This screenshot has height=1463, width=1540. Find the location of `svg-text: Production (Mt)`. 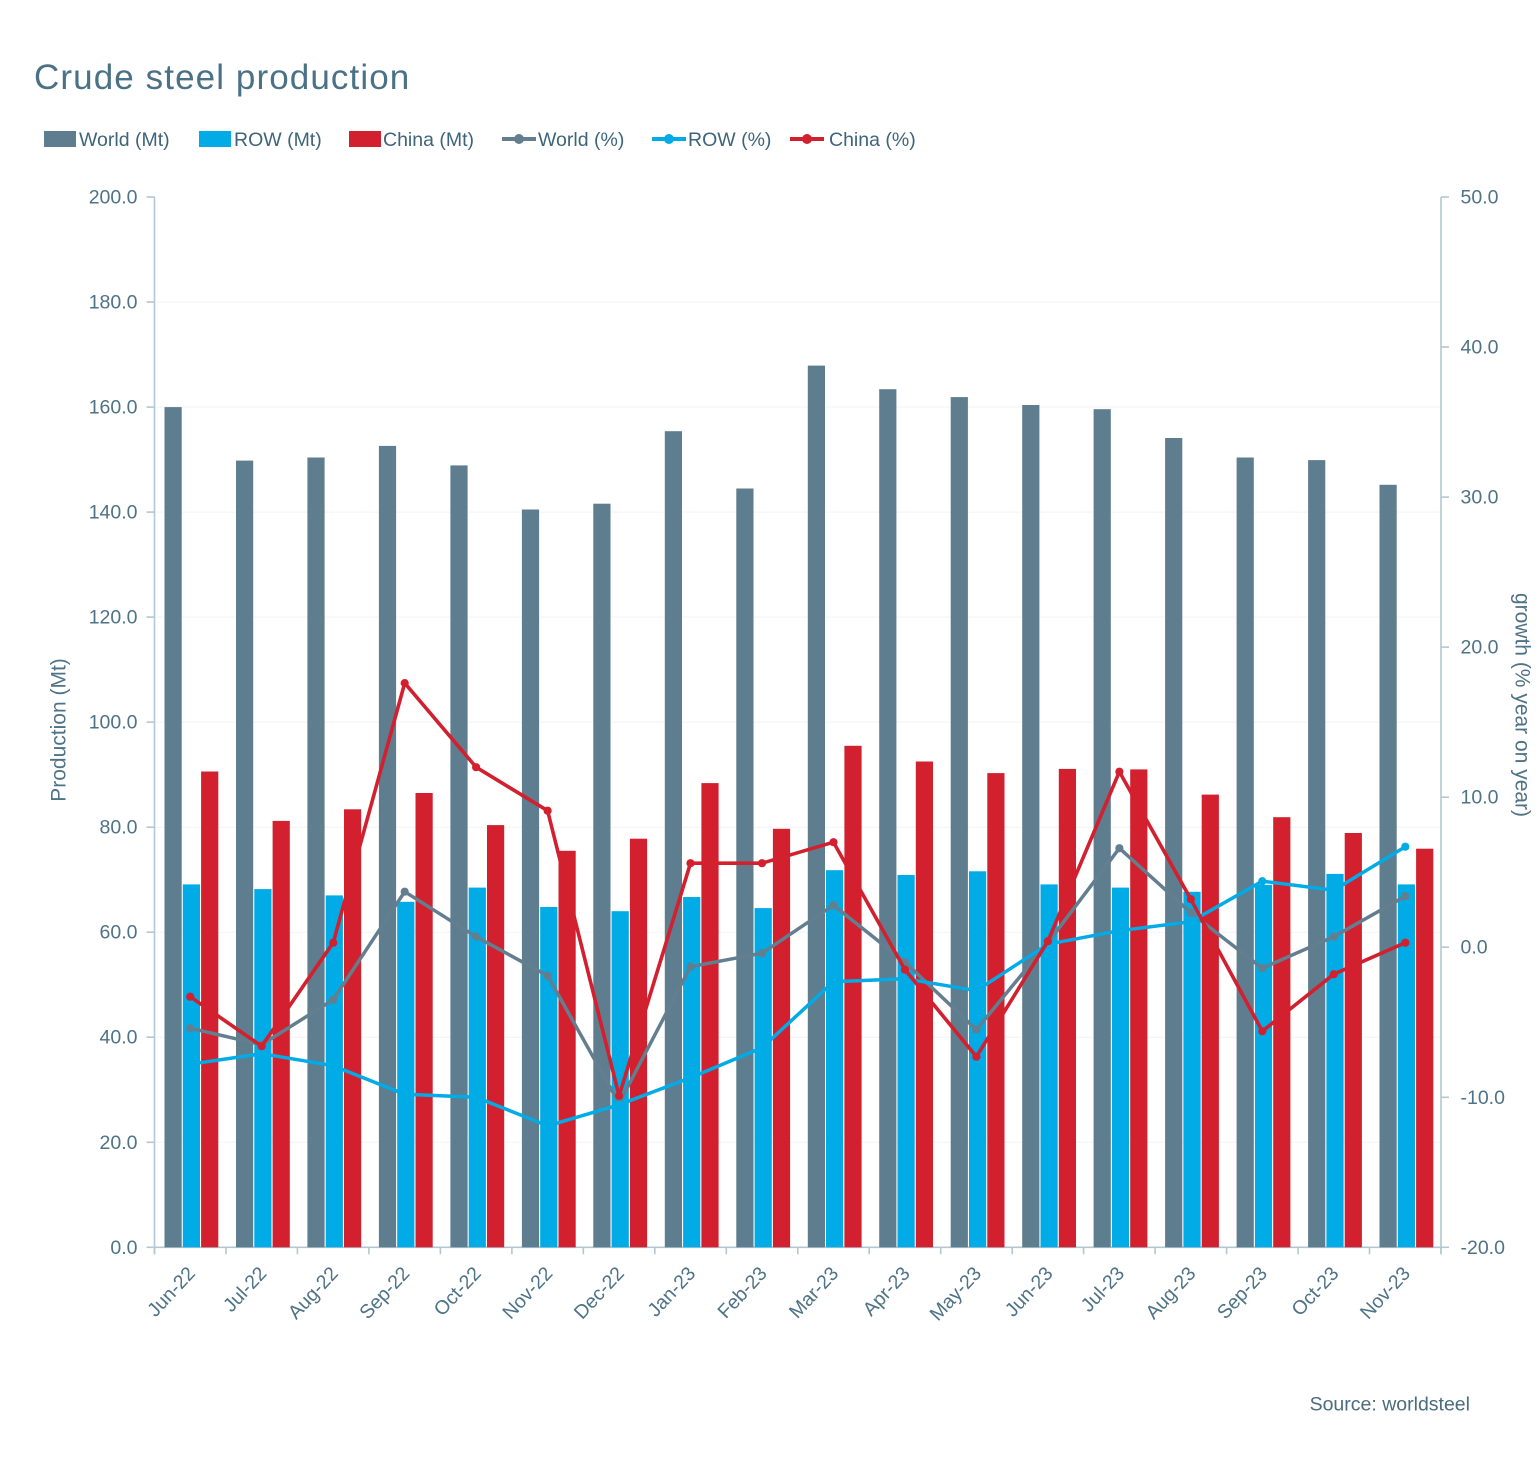

svg-text: Production (Mt) is located at coordinates (59, 730).